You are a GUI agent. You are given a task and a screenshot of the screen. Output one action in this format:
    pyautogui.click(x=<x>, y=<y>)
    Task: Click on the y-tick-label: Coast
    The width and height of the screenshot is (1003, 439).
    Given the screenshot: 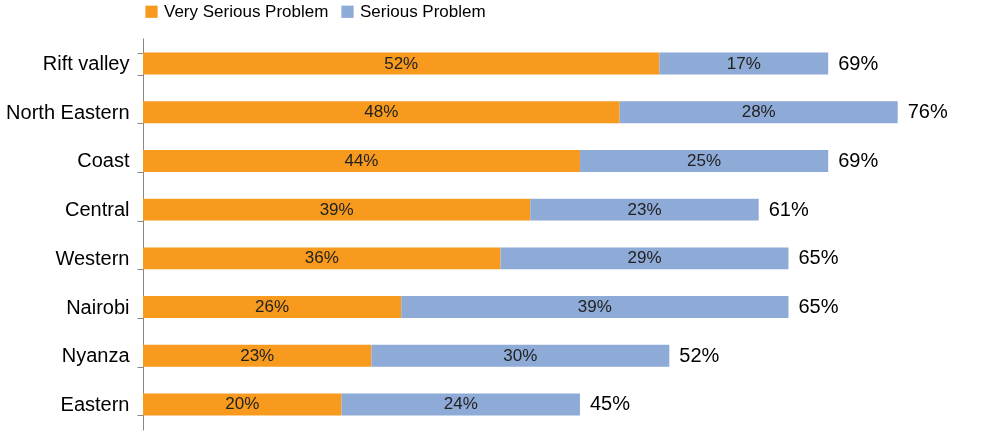 What is the action you would take?
    pyautogui.click(x=103, y=160)
    